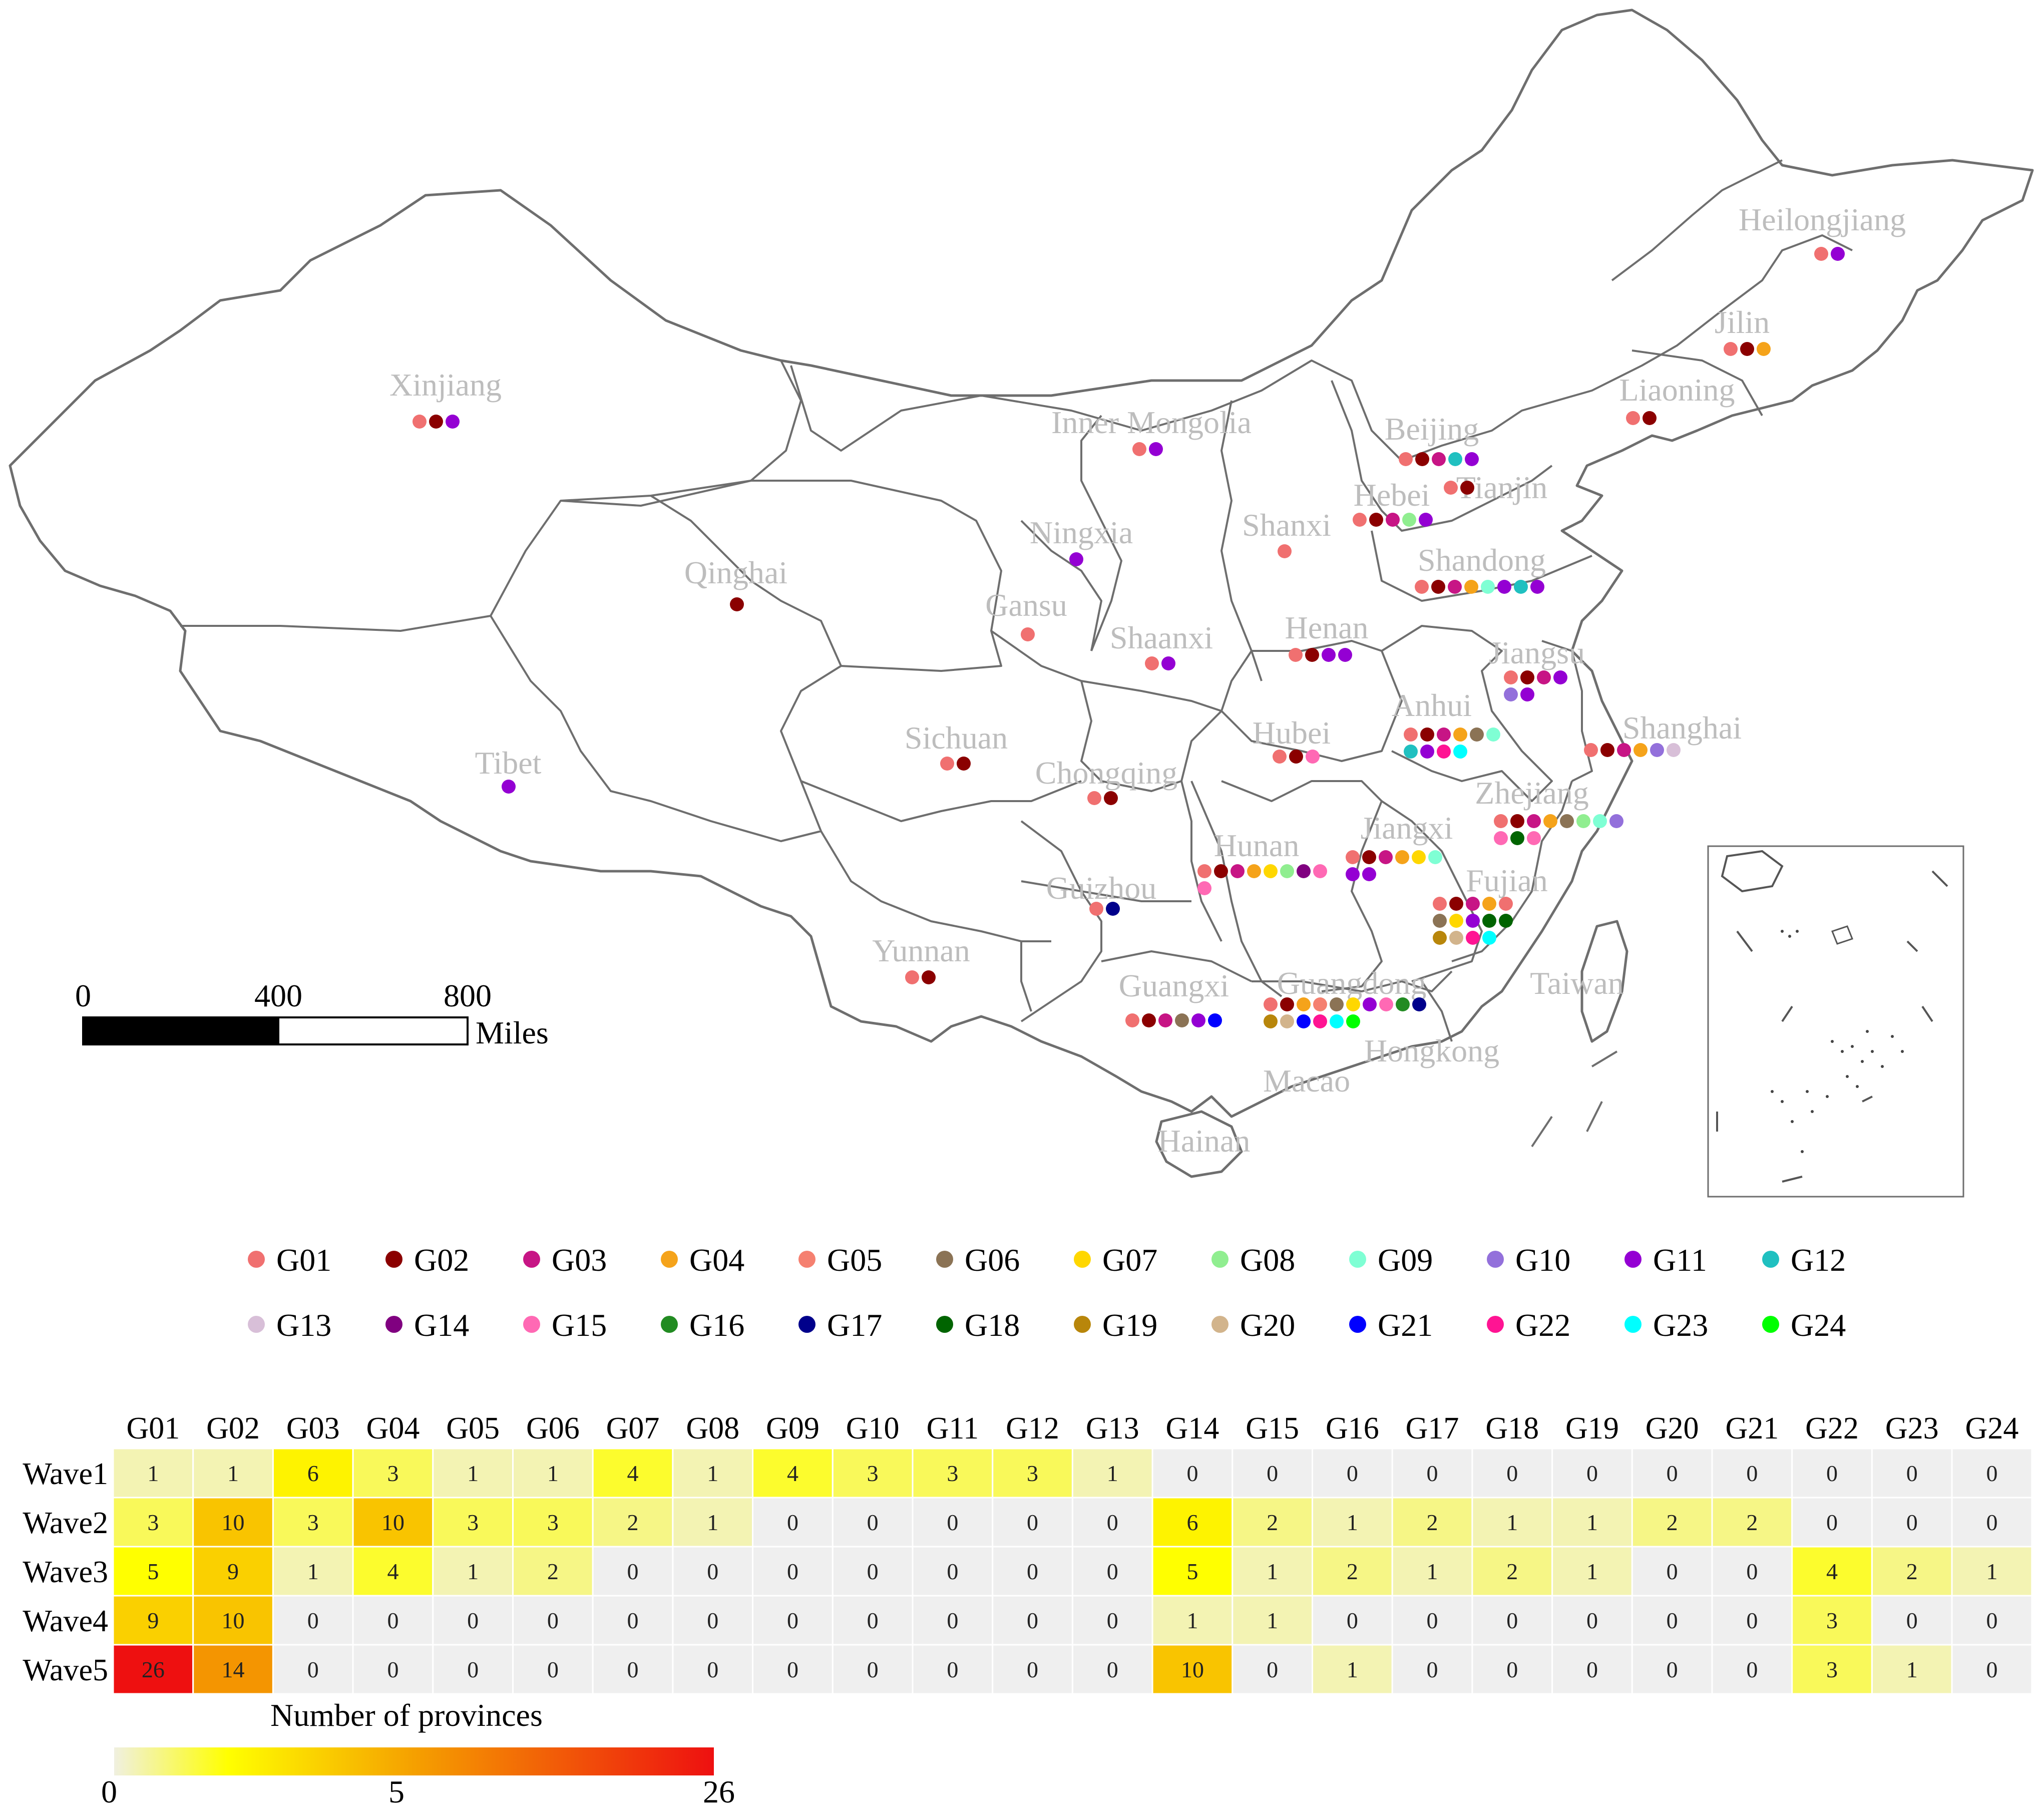 The image size is (2044, 1807). What do you see at coordinates (1422, 587) in the screenshot?
I see `dot-shandong-g01` at bounding box center [1422, 587].